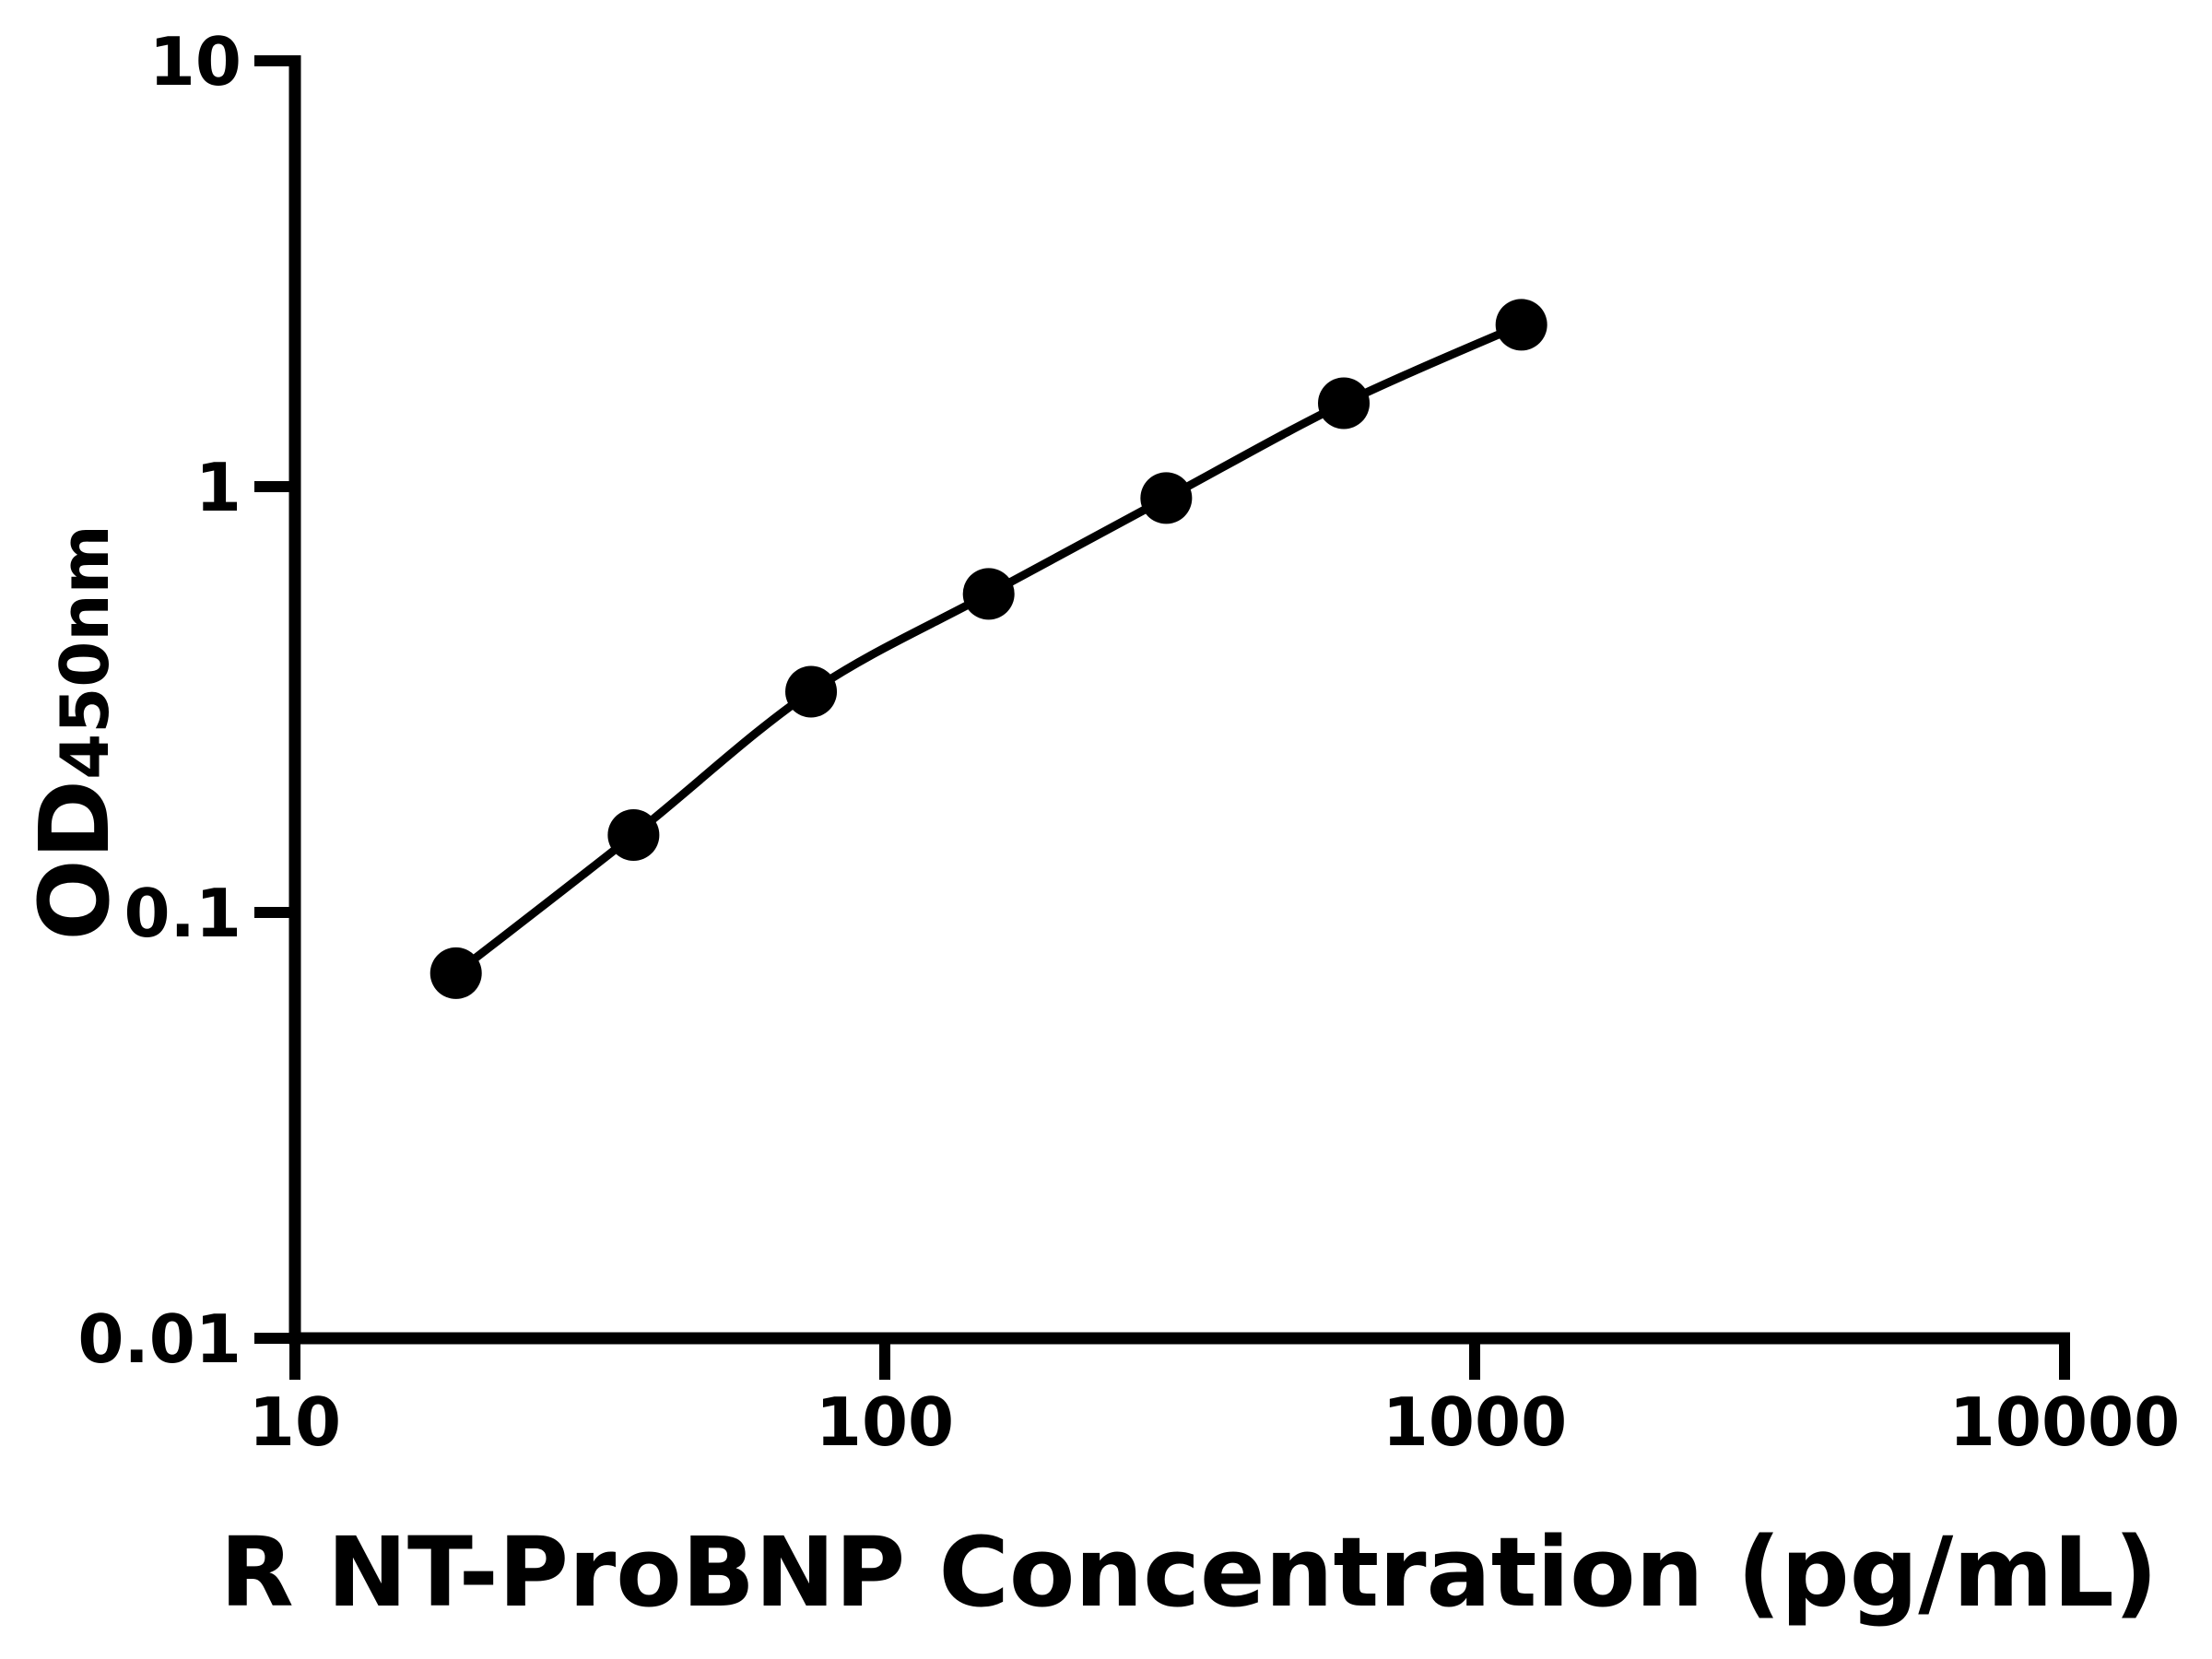  I want to click on y-axis-title-main: OD, so click(74, 860).